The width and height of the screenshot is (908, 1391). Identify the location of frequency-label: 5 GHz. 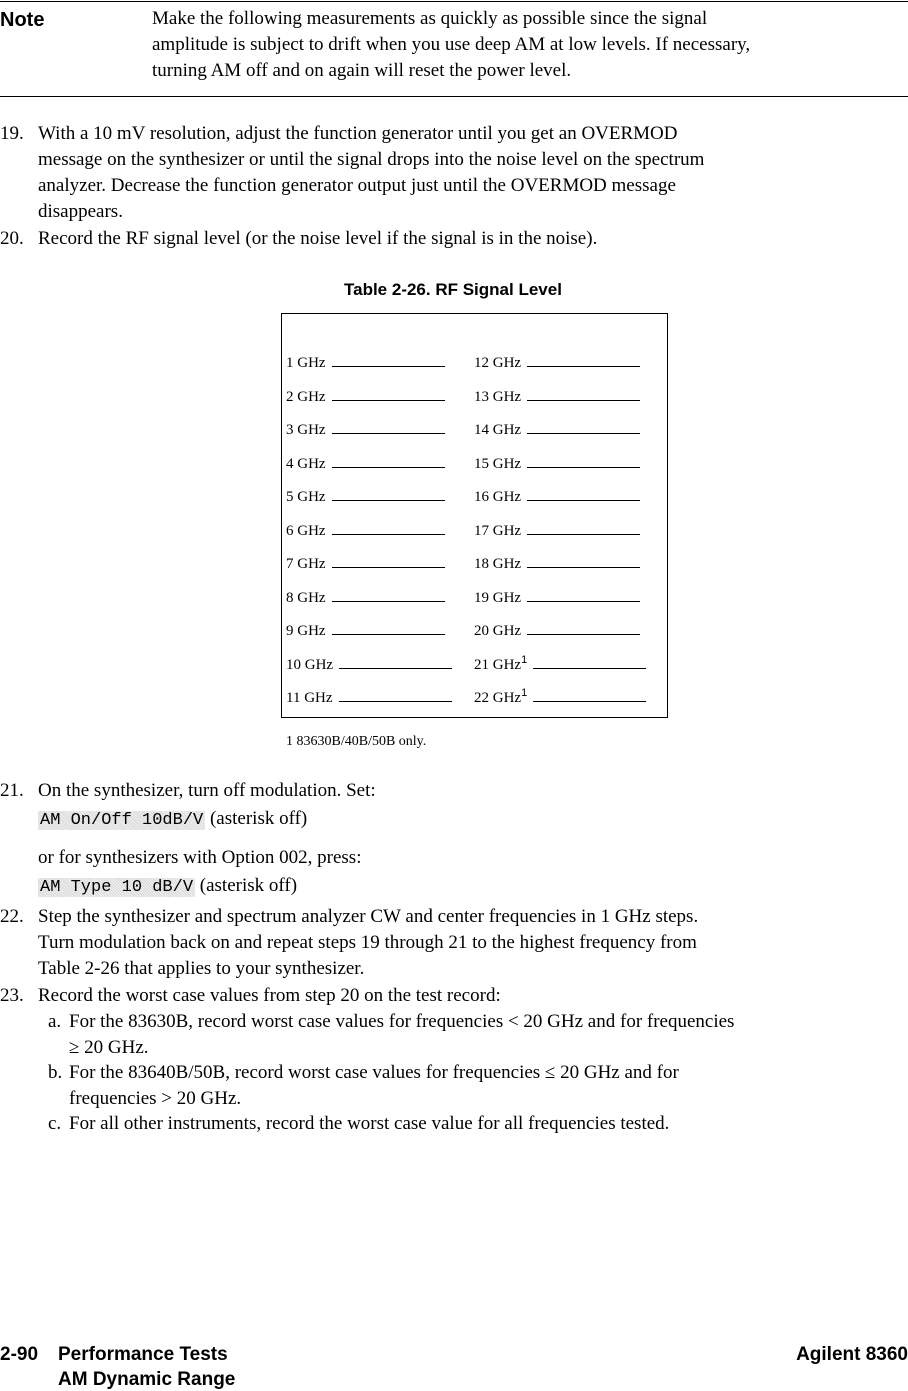
(306, 497).